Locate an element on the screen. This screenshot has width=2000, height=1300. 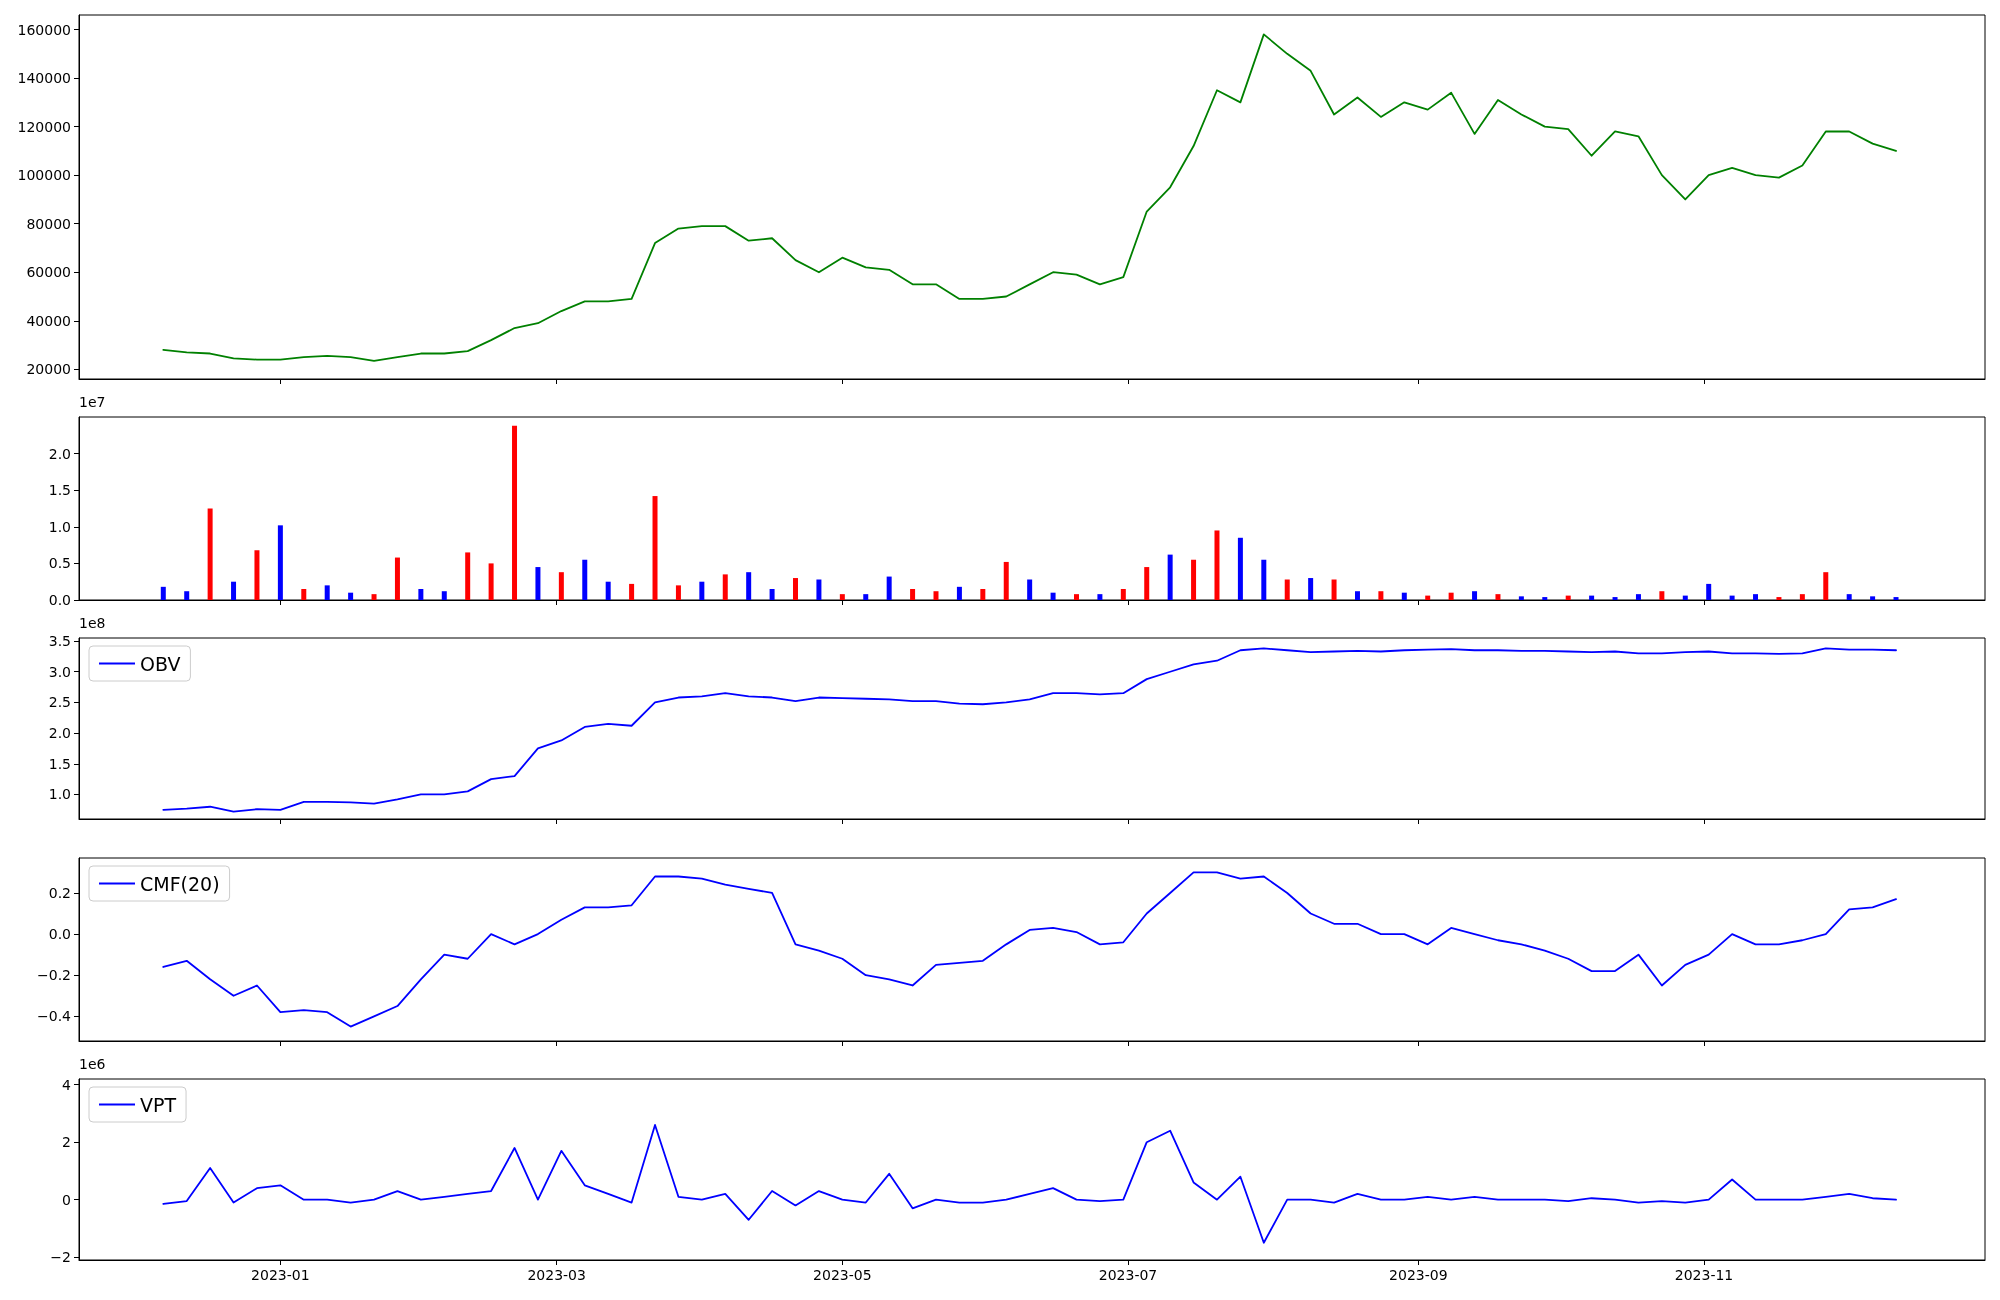
y-tick-label: 3.5 is located at coordinates (59, 641).